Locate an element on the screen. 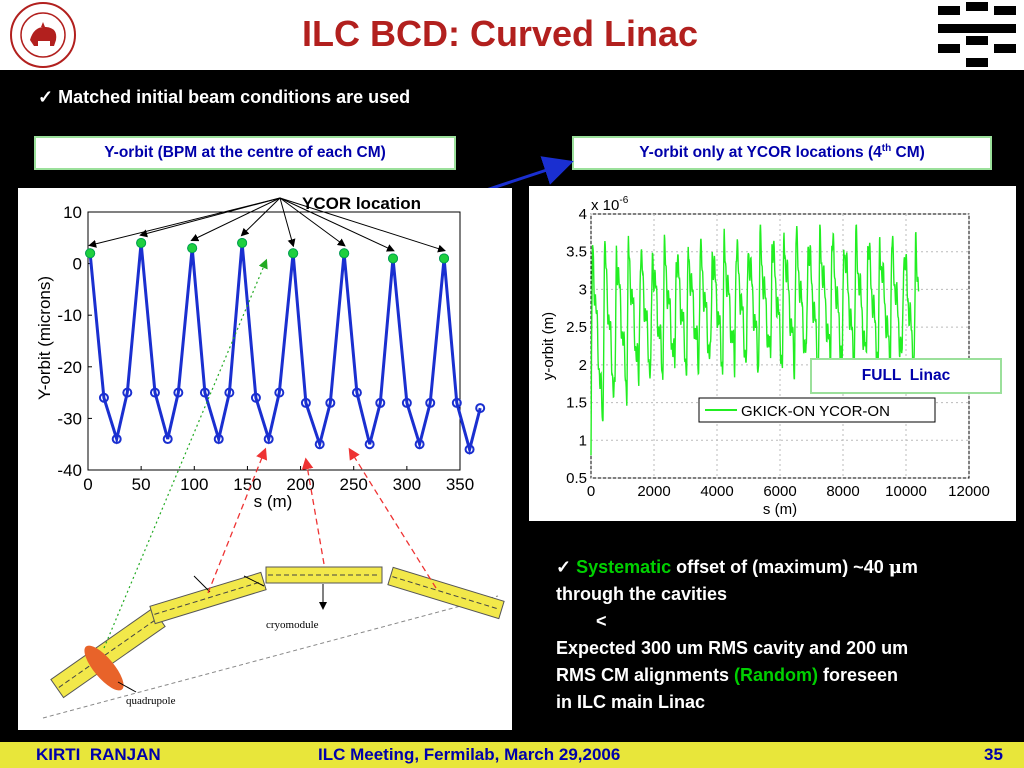  caption-right-end: CM) is located at coordinates (908, 152).